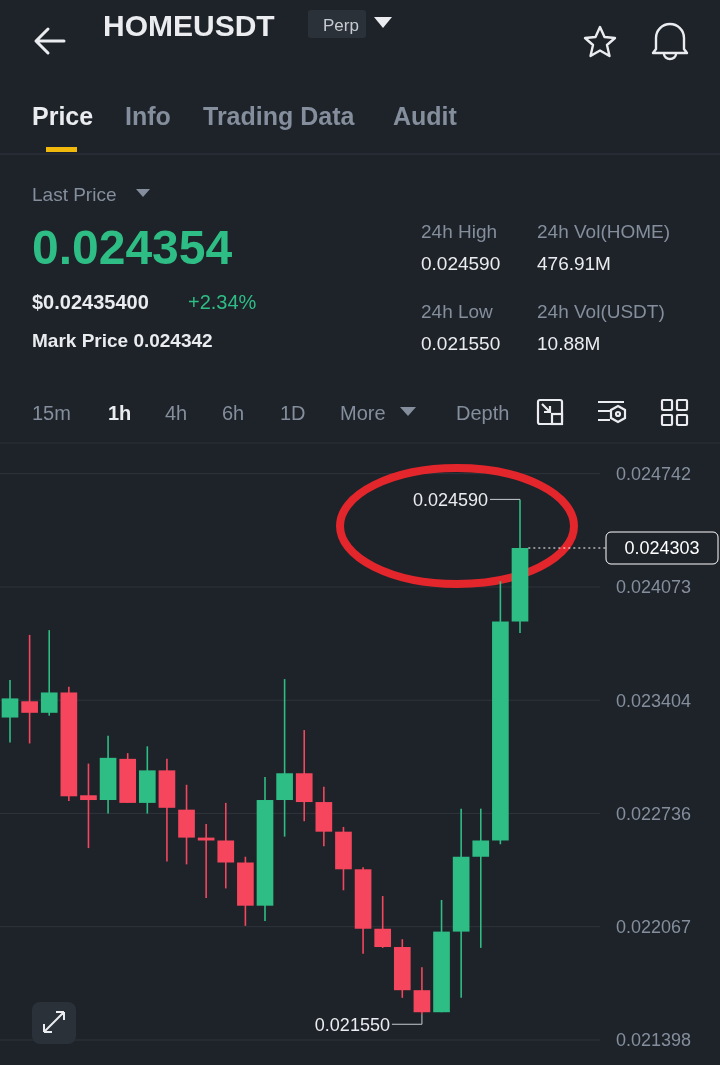  I want to click on text: 0.024590, so click(461, 263).